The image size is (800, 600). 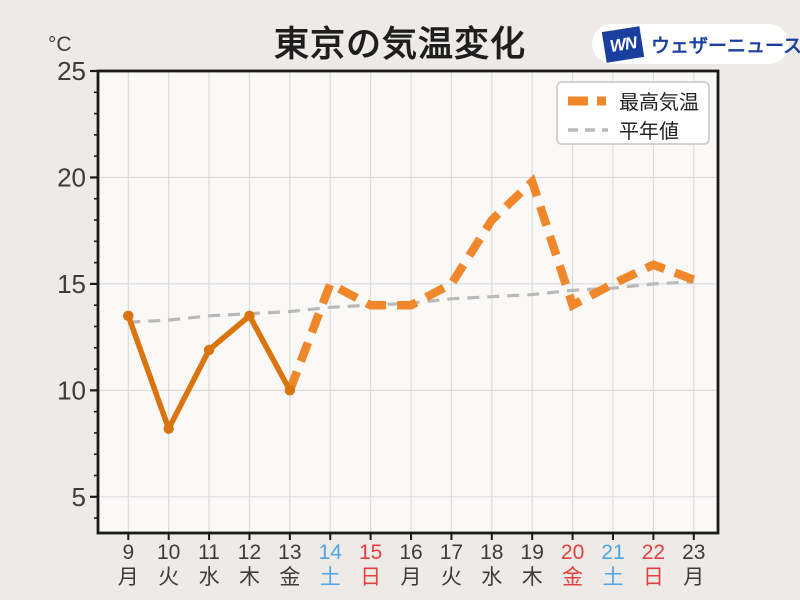 What do you see at coordinates (588, 129) in the screenshot?
I see `normal-line-swatch-icon` at bounding box center [588, 129].